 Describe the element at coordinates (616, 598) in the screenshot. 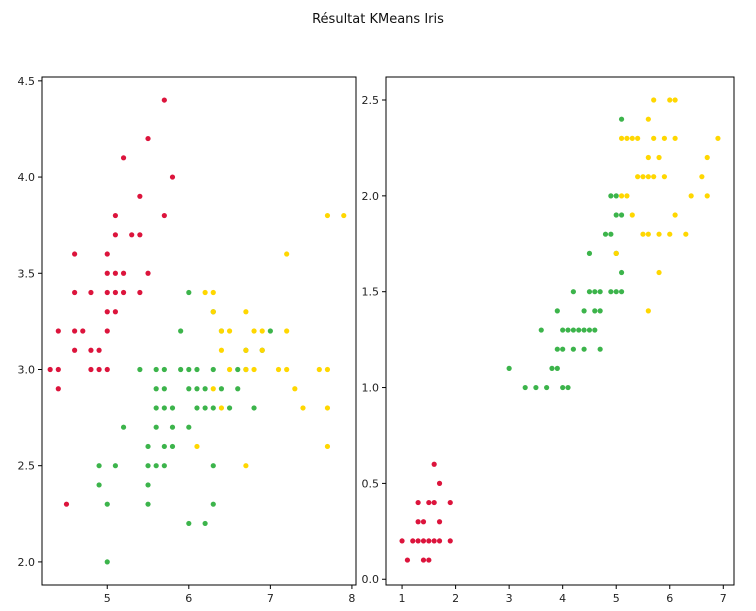

I see `x-tick-label: 5` at that location.